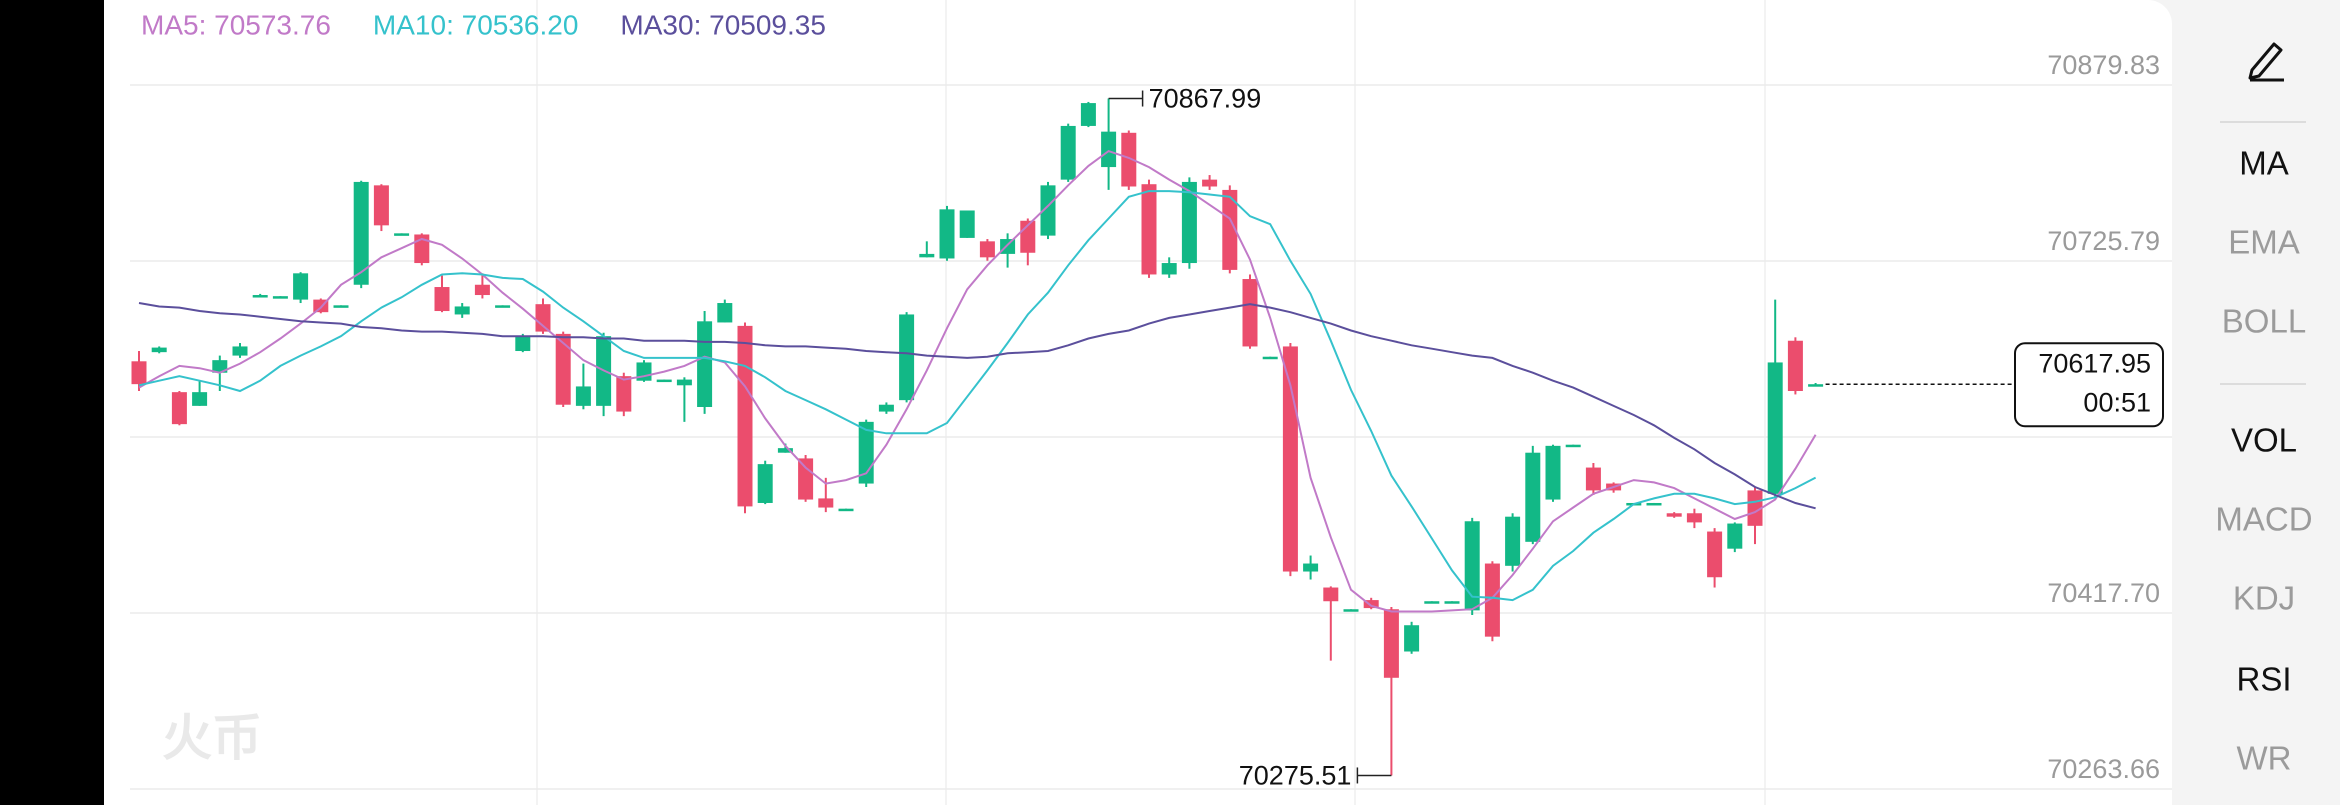 This screenshot has width=2340, height=805. What do you see at coordinates (2103, 65) in the screenshot?
I see `y-tick-label: 70879.83` at bounding box center [2103, 65].